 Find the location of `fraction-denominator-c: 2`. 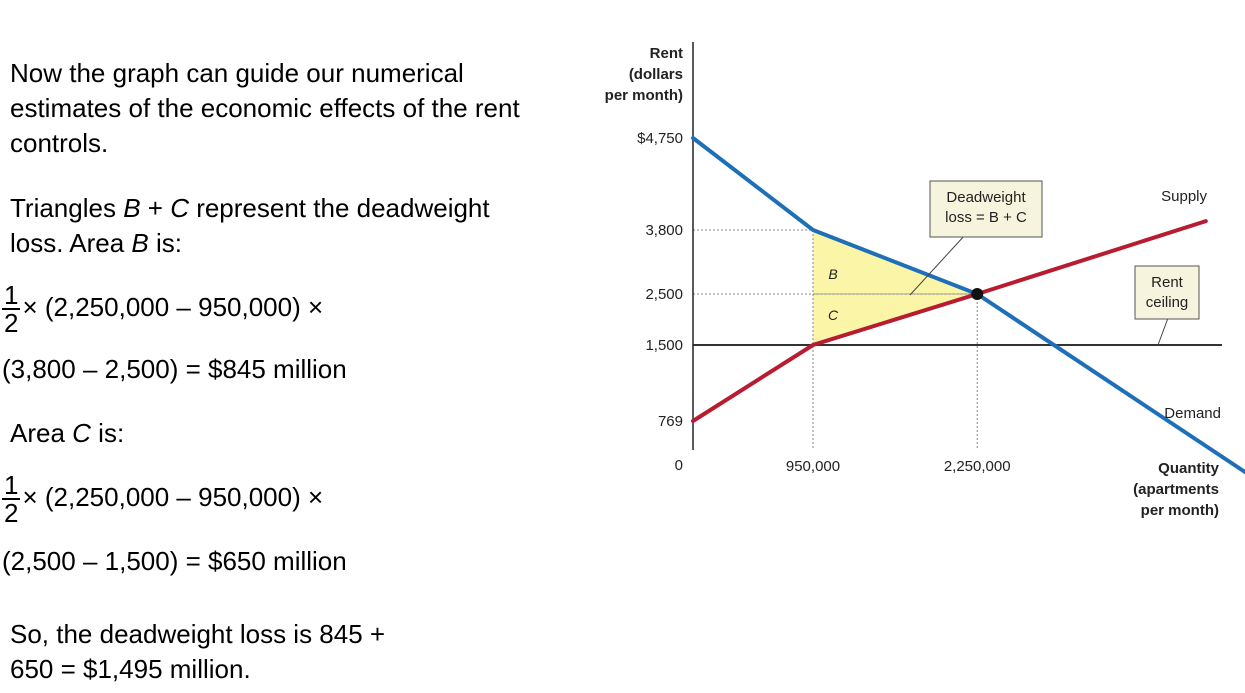

fraction-denominator-c: 2 is located at coordinates (11, 513).